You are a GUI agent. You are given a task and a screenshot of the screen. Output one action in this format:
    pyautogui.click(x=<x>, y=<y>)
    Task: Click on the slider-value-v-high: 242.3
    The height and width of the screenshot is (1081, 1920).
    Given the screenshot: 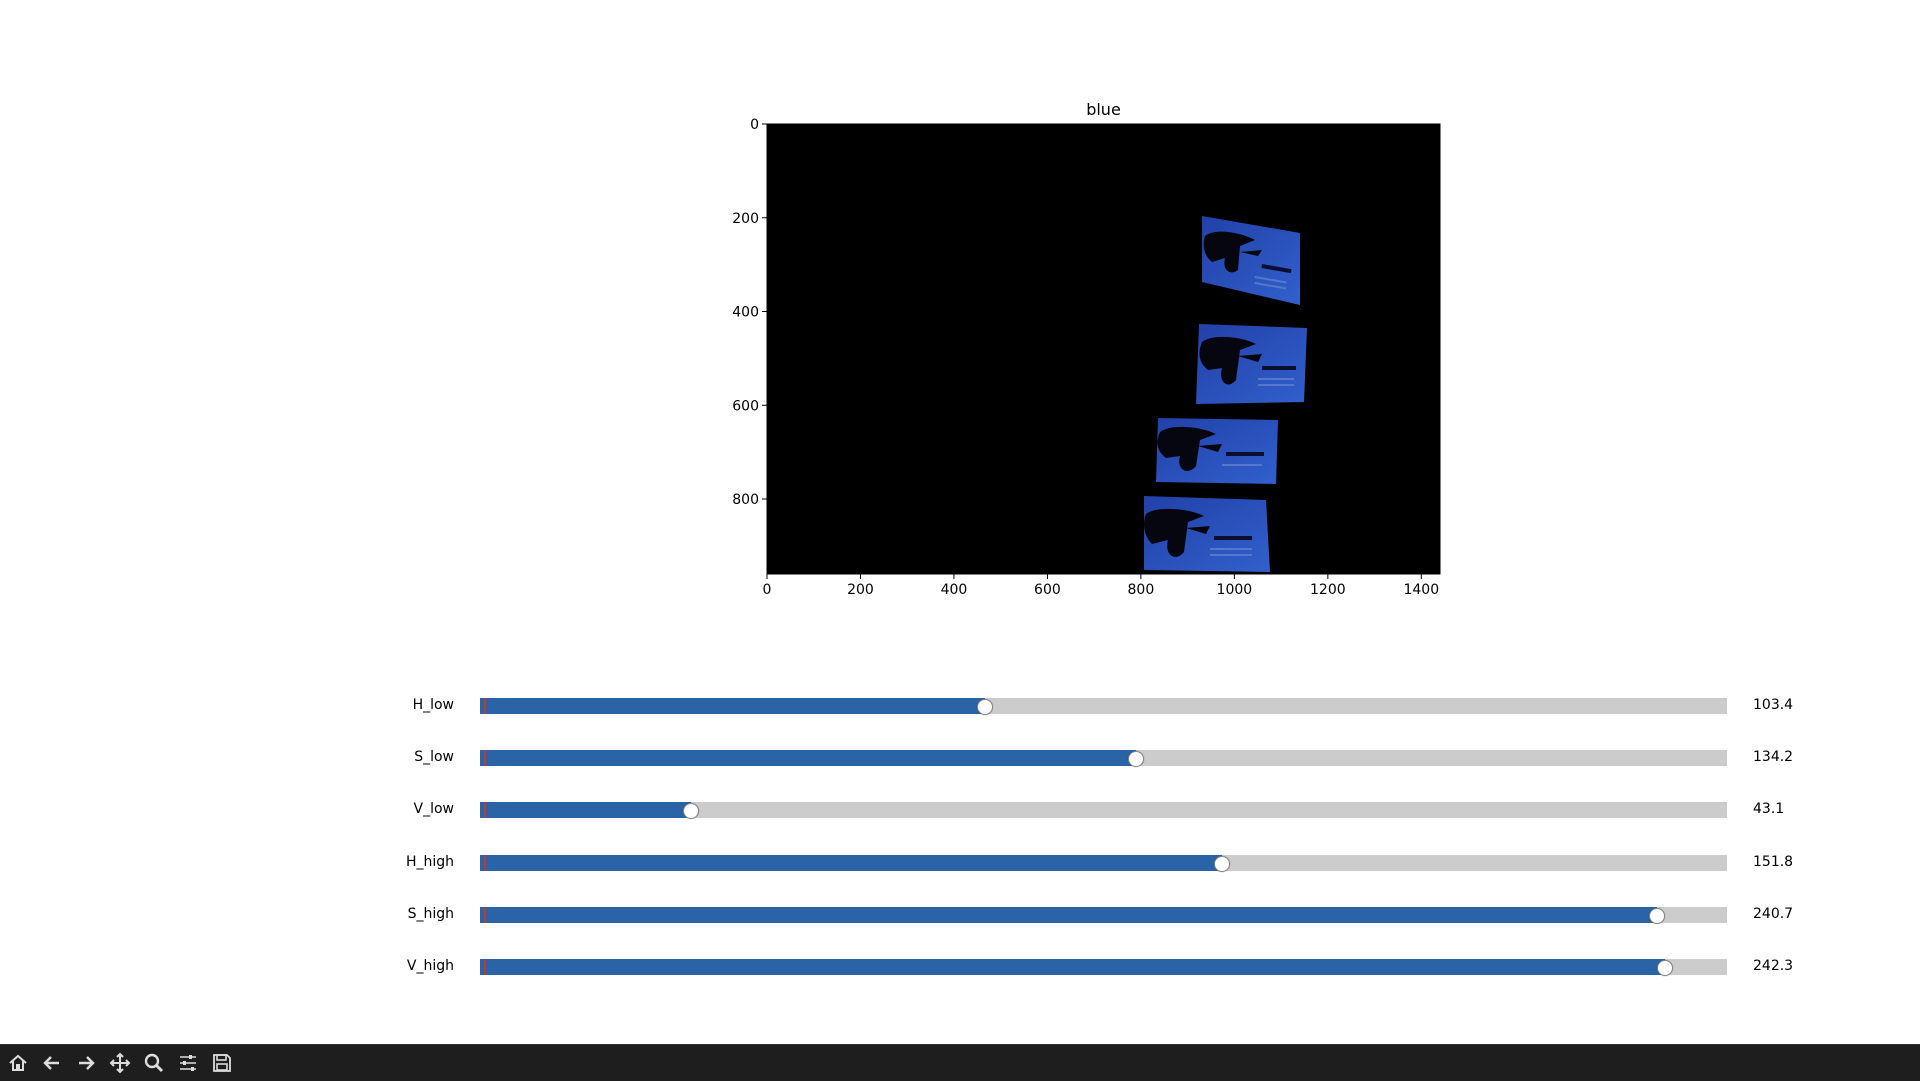 What is the action you would take?
    pyautogui.click(x=1773, y=966)
    